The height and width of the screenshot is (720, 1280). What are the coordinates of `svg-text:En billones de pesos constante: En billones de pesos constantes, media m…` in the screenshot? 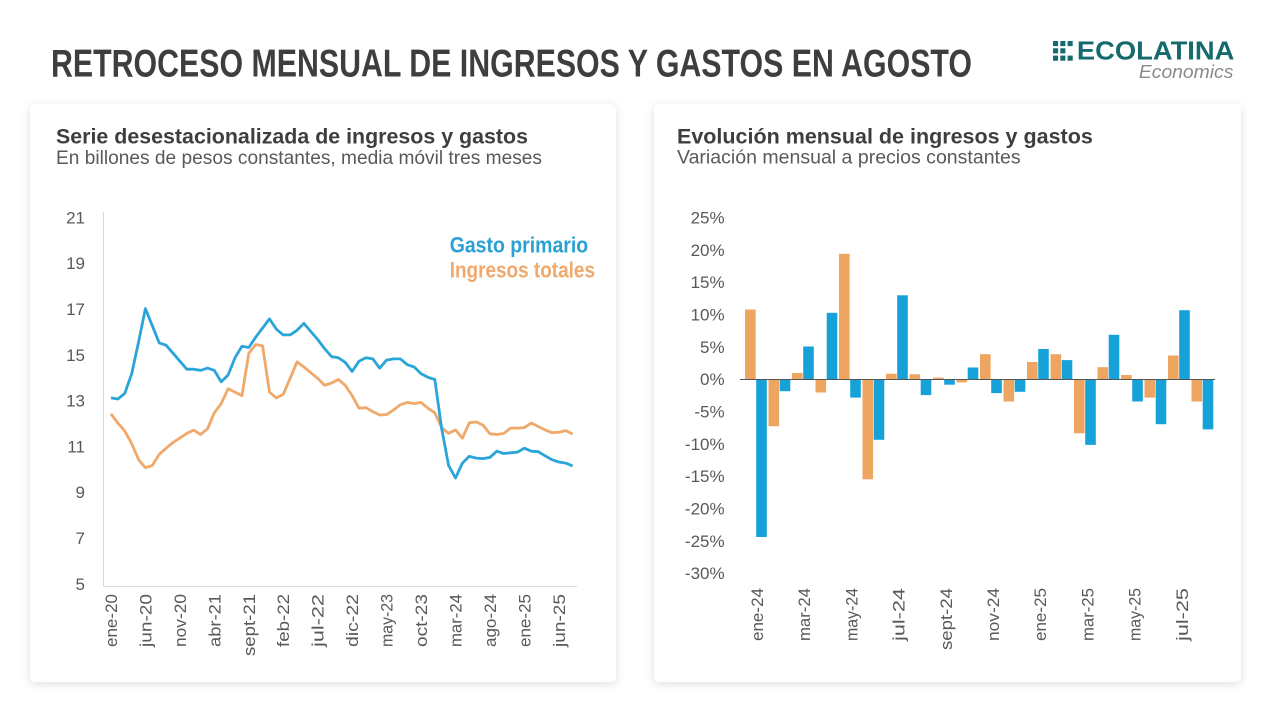 It's located at (299, 158).